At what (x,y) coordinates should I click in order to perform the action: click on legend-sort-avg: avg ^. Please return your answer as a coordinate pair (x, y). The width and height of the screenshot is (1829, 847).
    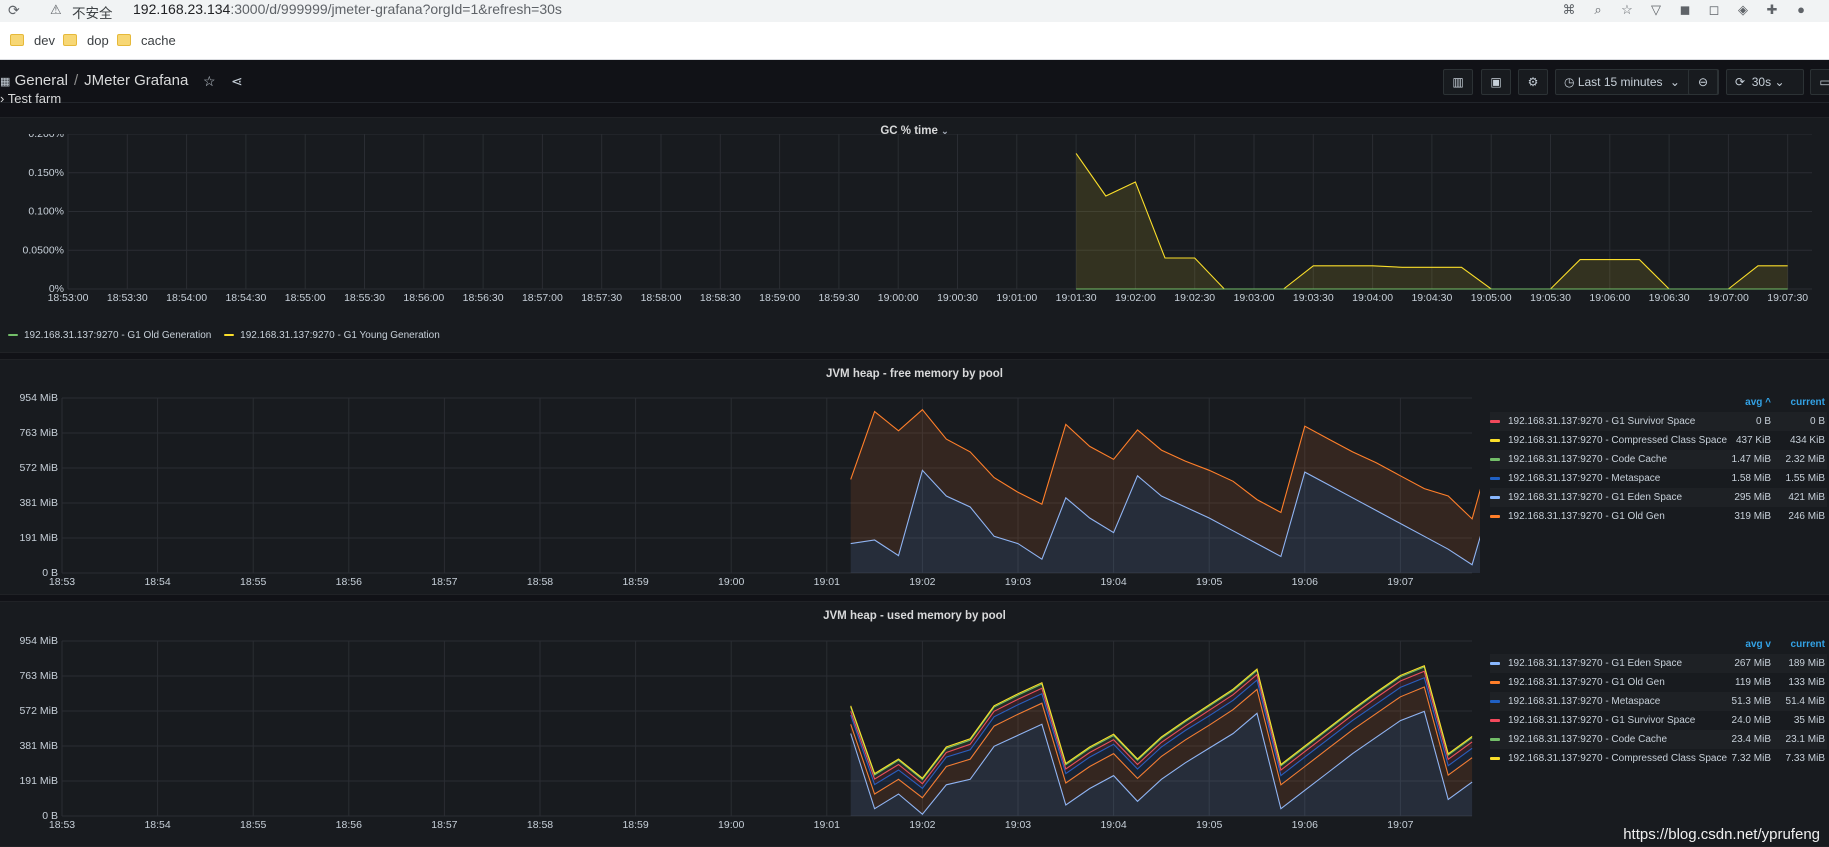
    Looking at the image, I should click on (1758, 402).